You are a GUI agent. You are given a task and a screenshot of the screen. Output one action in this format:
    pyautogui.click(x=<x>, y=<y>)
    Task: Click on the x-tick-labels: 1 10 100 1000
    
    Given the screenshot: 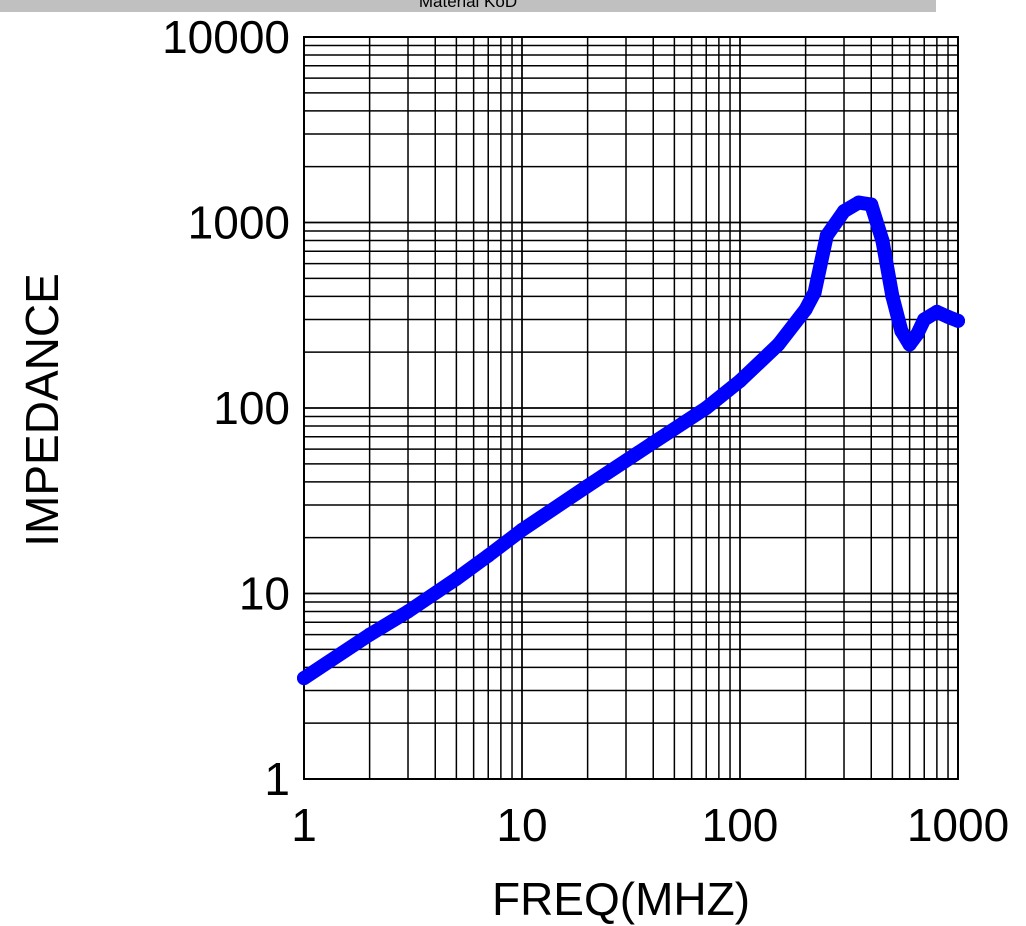 What is the action you would take?
    pyautogui.click(x=650, y=825)
    